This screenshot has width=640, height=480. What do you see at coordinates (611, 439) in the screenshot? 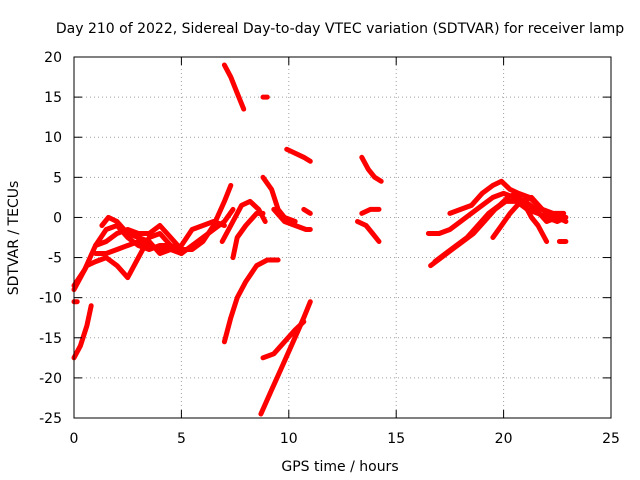
I see `x-tick-label: 25` at bounding box center [611, 439].